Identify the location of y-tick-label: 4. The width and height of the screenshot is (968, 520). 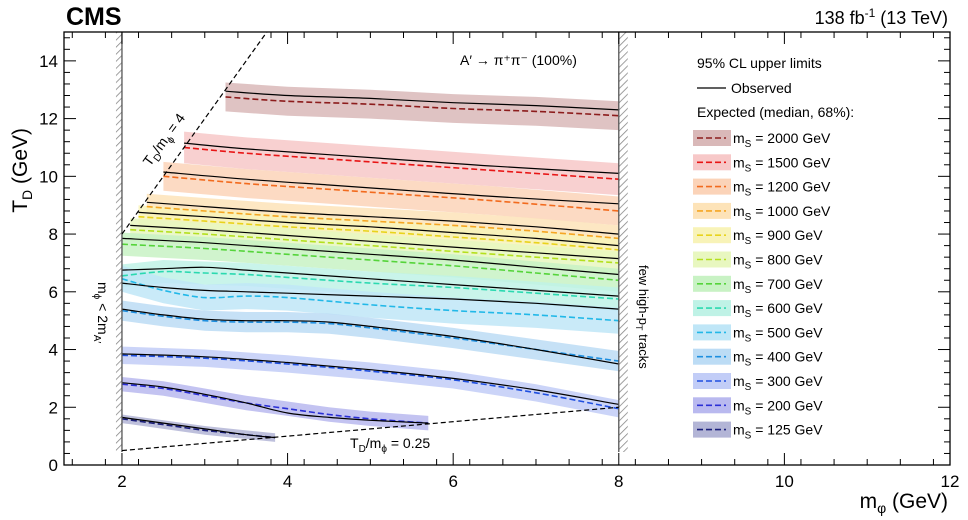
(53, 350).